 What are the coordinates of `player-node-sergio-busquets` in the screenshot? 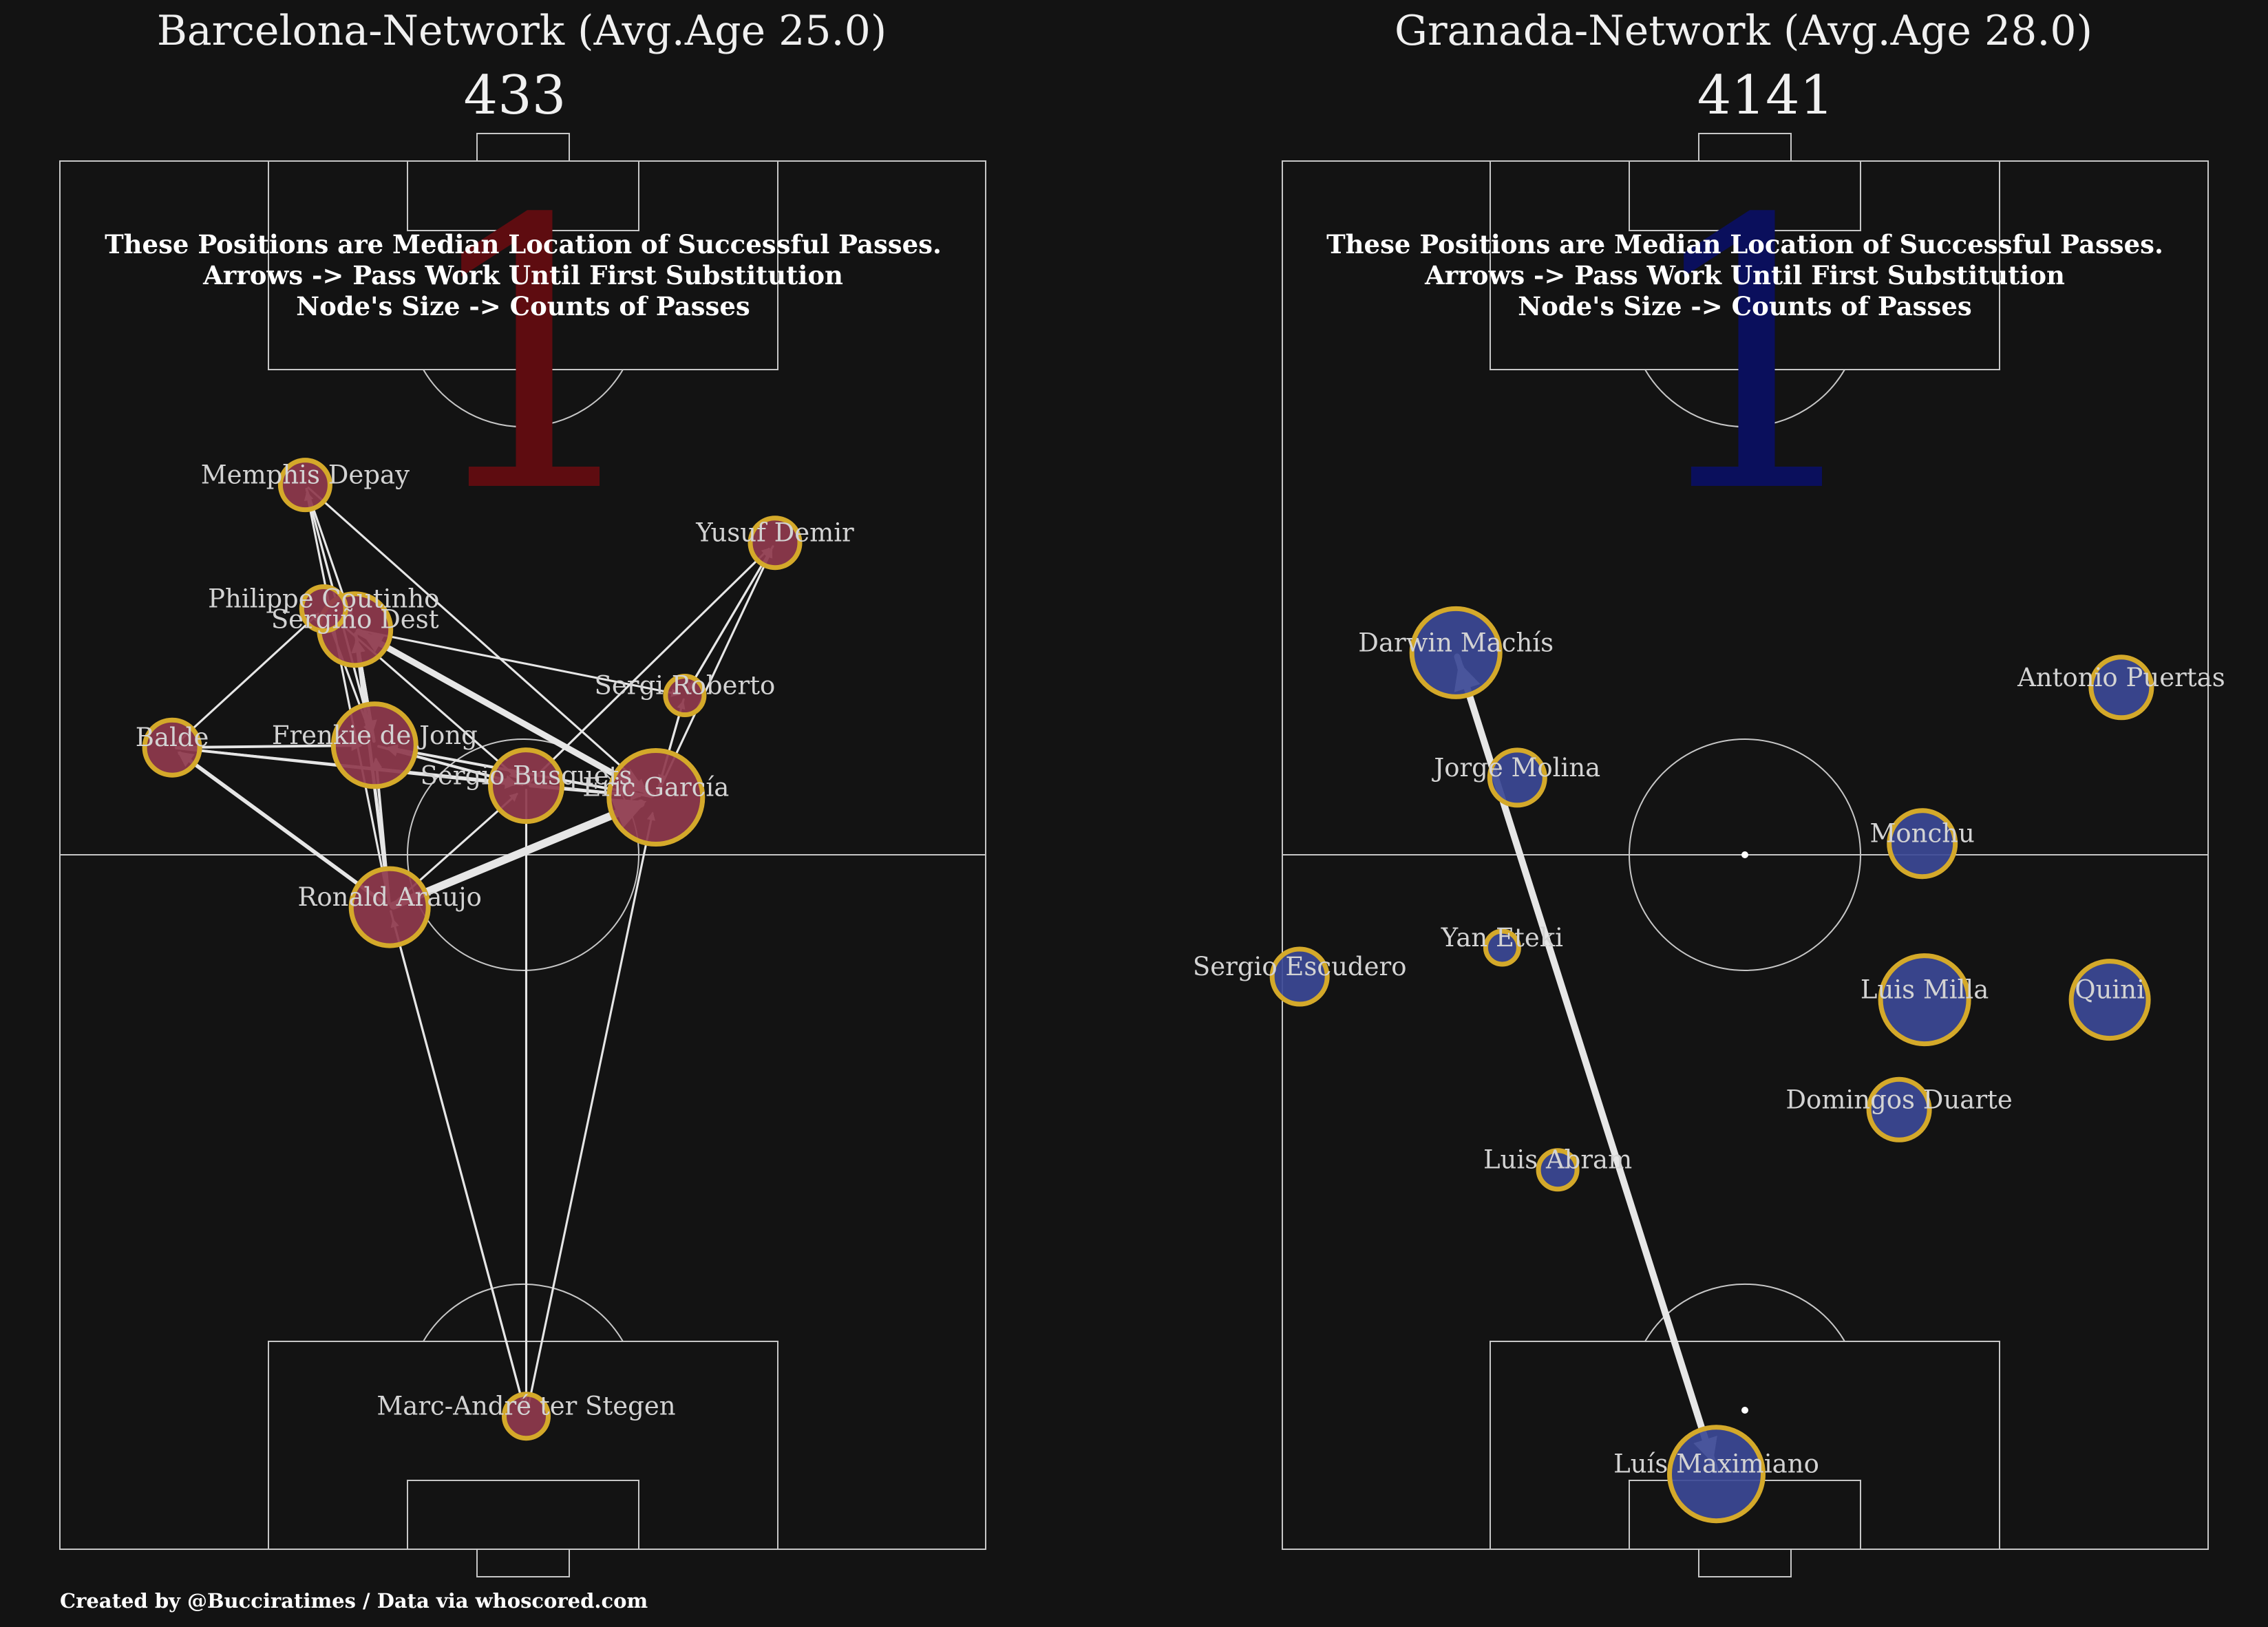 It's located at (526, 786).